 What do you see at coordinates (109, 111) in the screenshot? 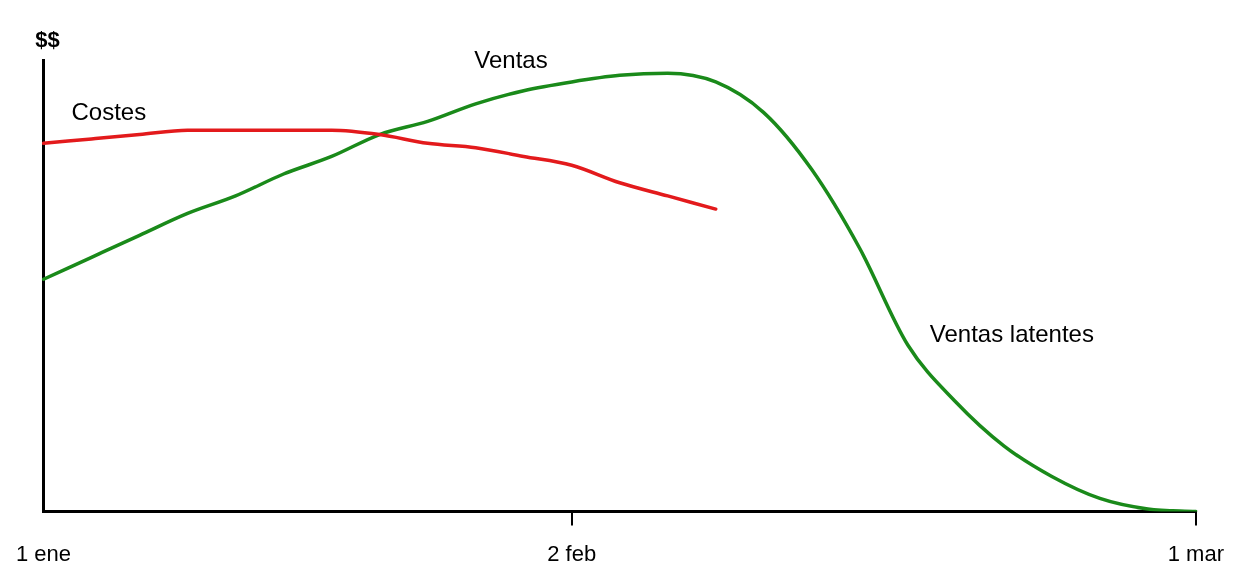
I see `series-label: Costes` at bounding box center [109, 111].